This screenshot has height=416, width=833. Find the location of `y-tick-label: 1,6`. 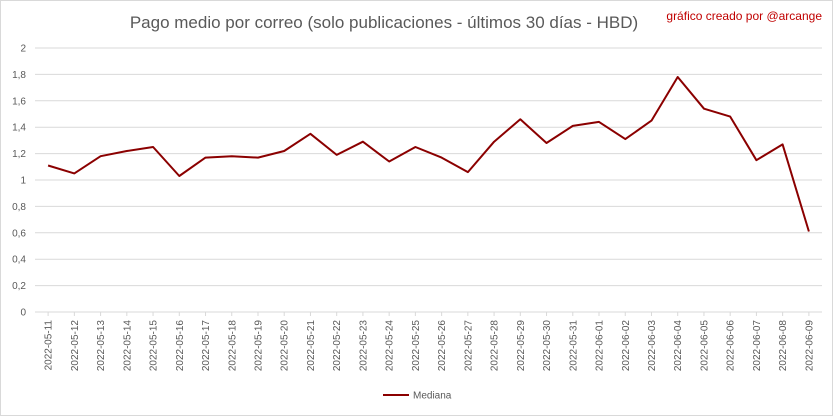

y-tick-label: 1,6 is located at coordinates (19, 101).